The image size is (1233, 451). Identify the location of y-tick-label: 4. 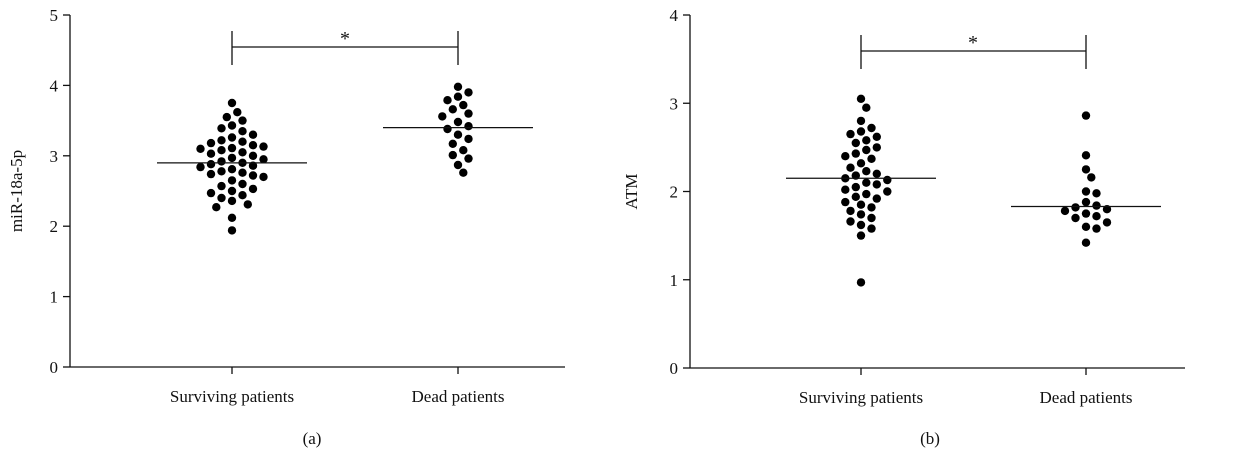
(674, 15).